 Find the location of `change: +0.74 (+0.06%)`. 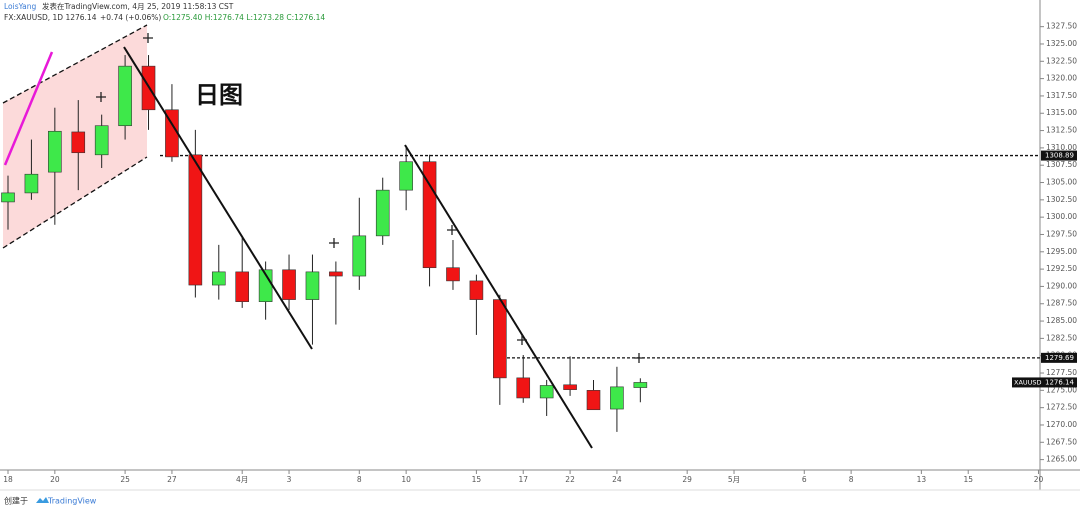

change: +0.74 (+0.06%) is located at coordinates (130, 17).